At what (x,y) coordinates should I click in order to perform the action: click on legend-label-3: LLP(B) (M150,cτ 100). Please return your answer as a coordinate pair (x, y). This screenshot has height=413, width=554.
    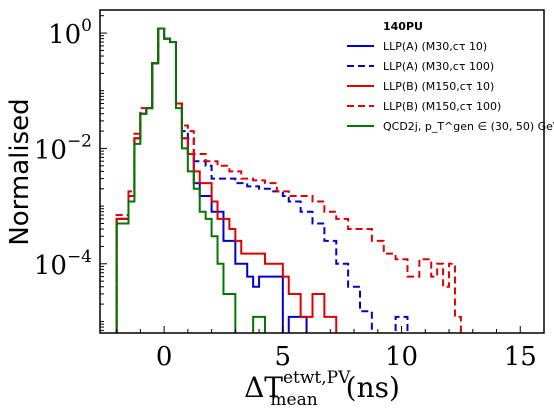
    Looking at the image, I should click on (442, 106).